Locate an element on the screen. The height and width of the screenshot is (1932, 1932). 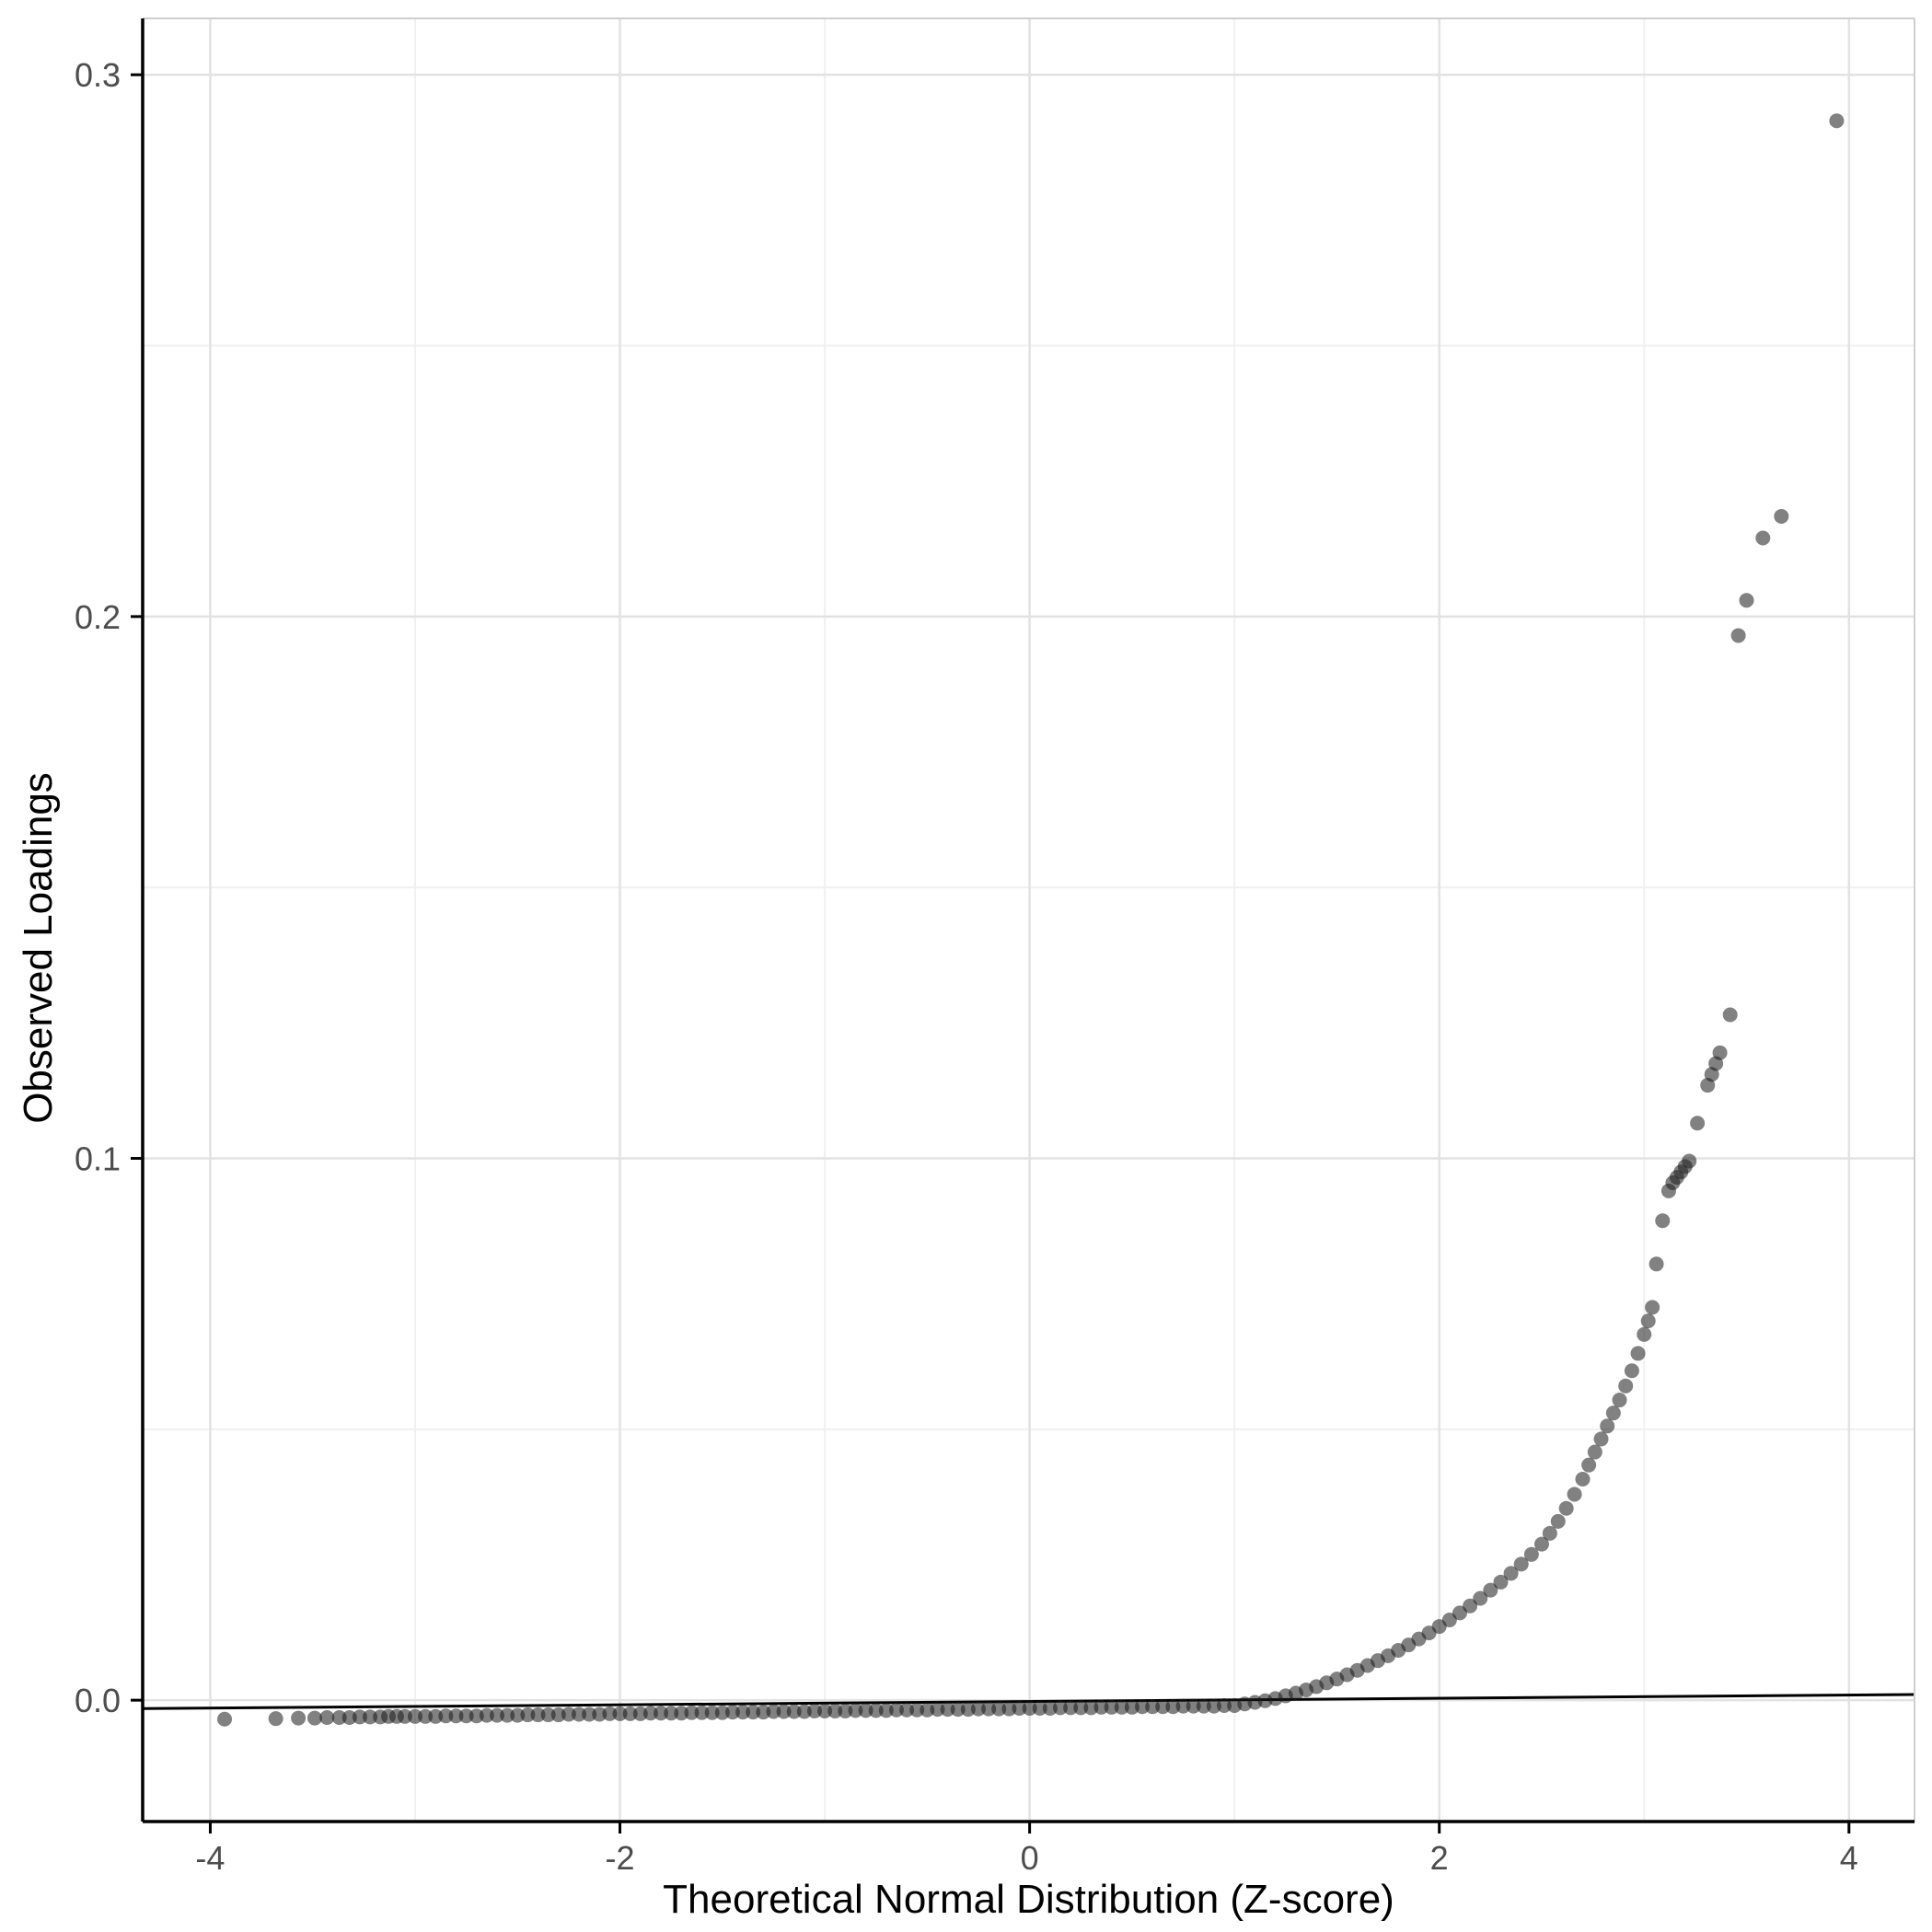
y-tick-label: 0.1 is located at coordinates (98, 1159).